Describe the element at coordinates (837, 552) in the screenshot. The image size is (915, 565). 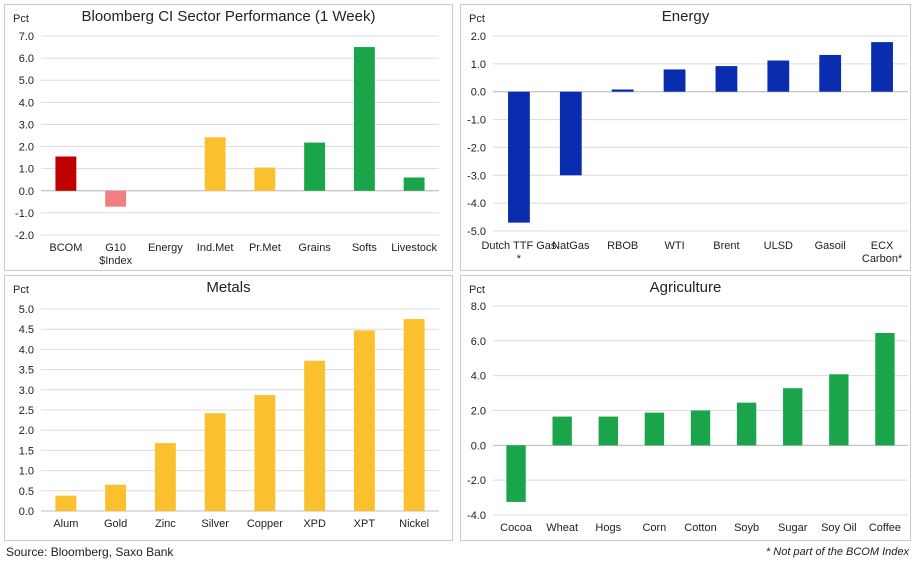
I see `footnote: * Not part of the BCOM Index` at that location.